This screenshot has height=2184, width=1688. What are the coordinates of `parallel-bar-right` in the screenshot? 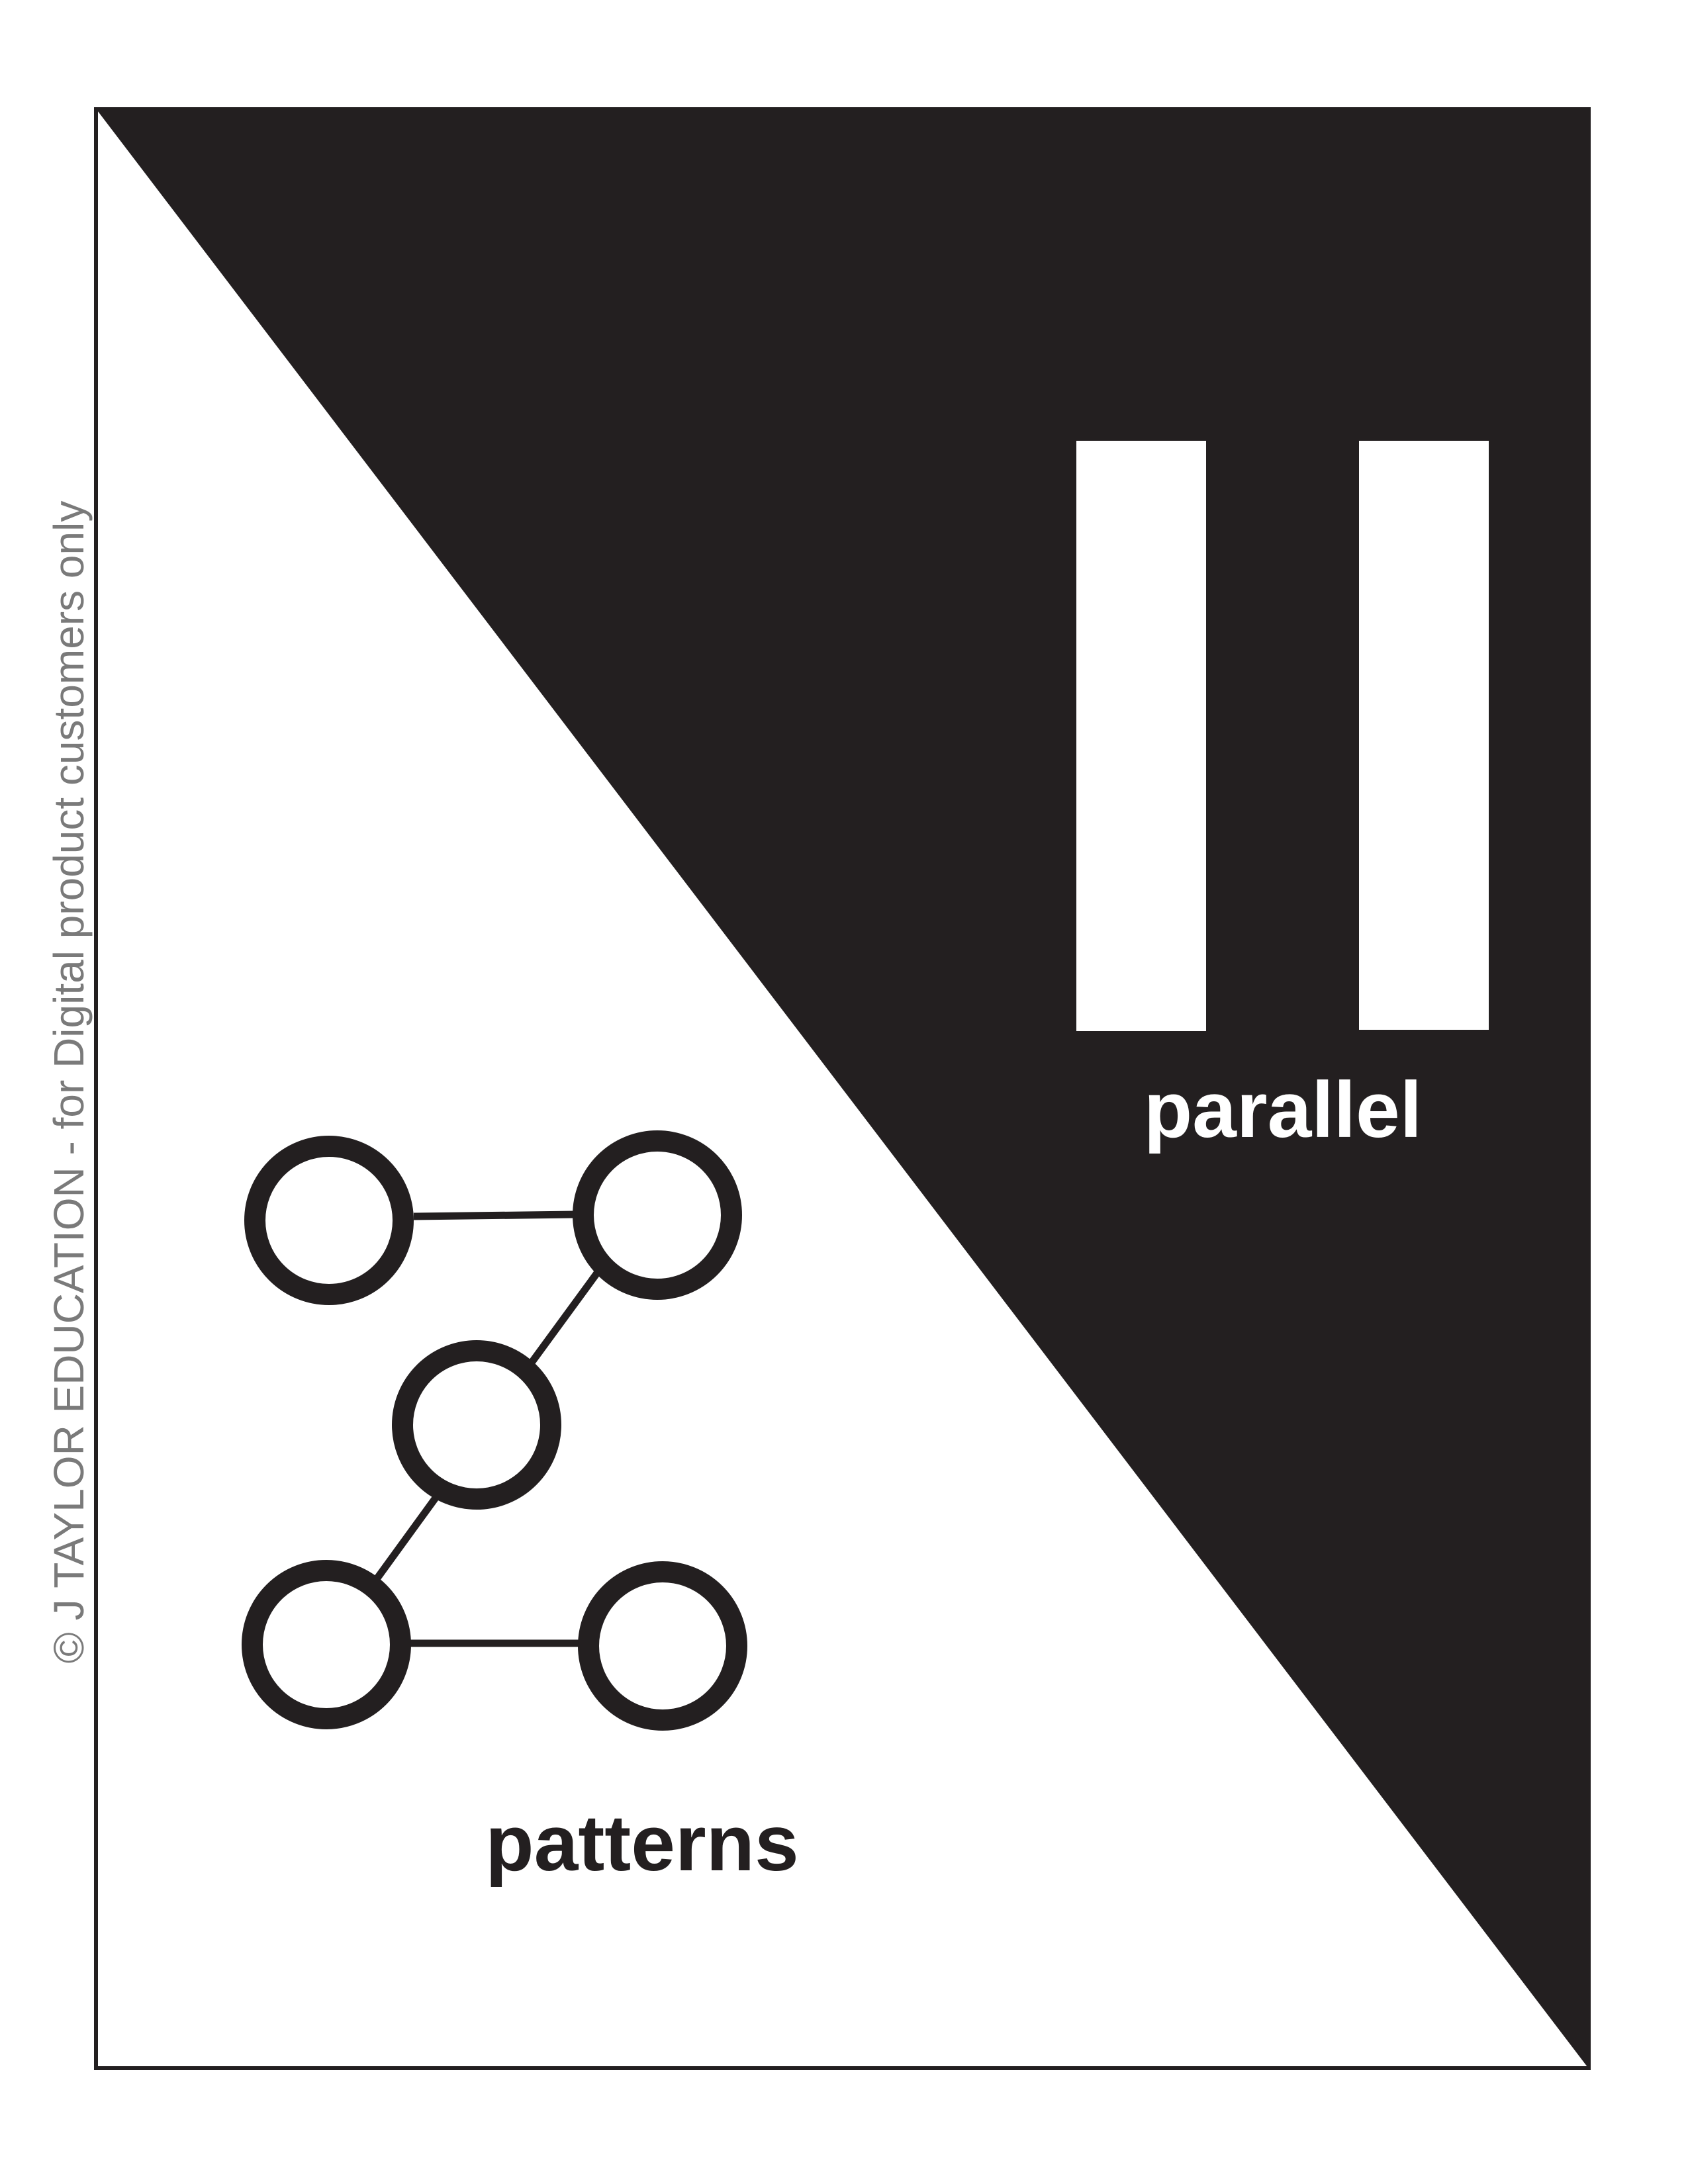 It's located at (1424, 735).